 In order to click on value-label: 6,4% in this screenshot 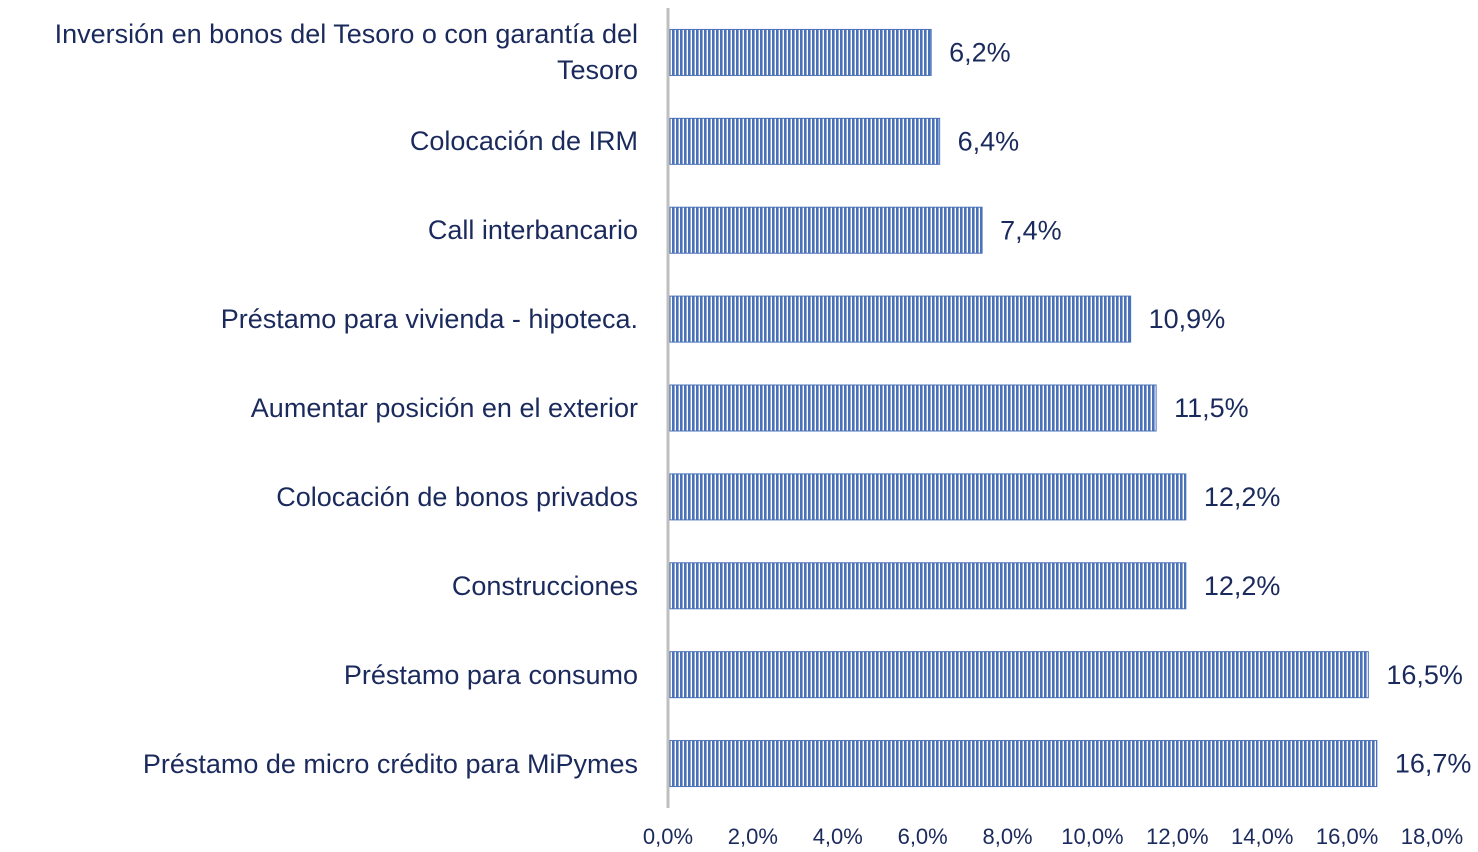, I will do `click(989, 141)`.